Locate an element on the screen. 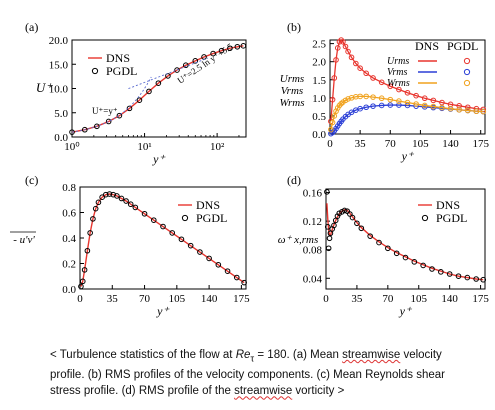 The image size is (495, 410). x-tick-label: 10⁰ is located at coordinates (72, 147).